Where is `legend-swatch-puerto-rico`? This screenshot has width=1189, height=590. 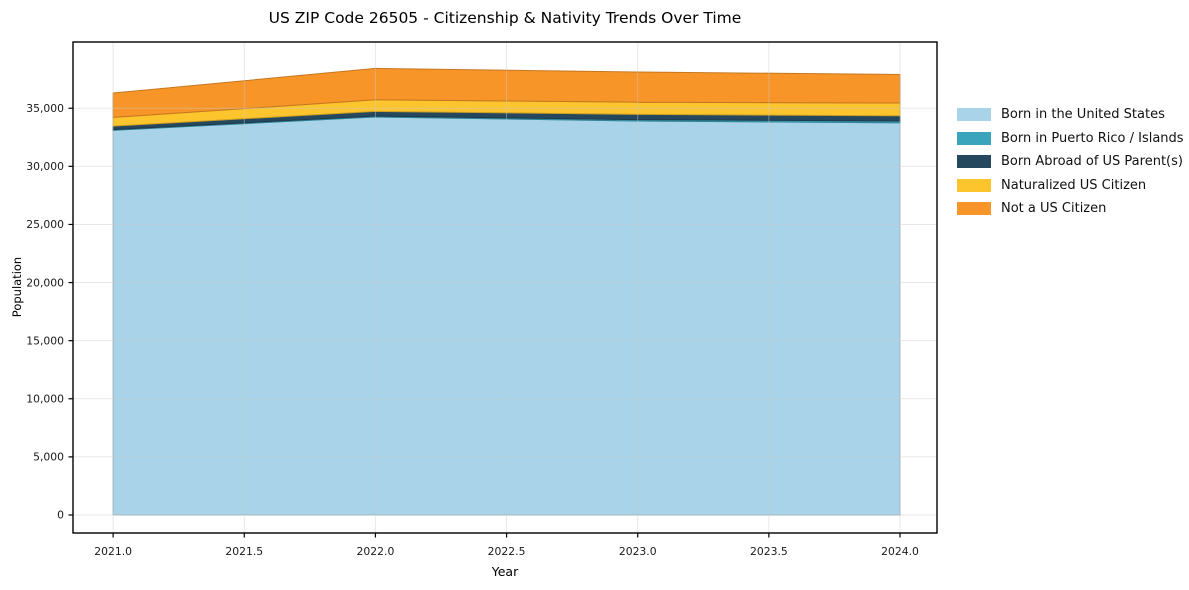
legend-swatch-puerto-rico is located at coordinates (974, 138).